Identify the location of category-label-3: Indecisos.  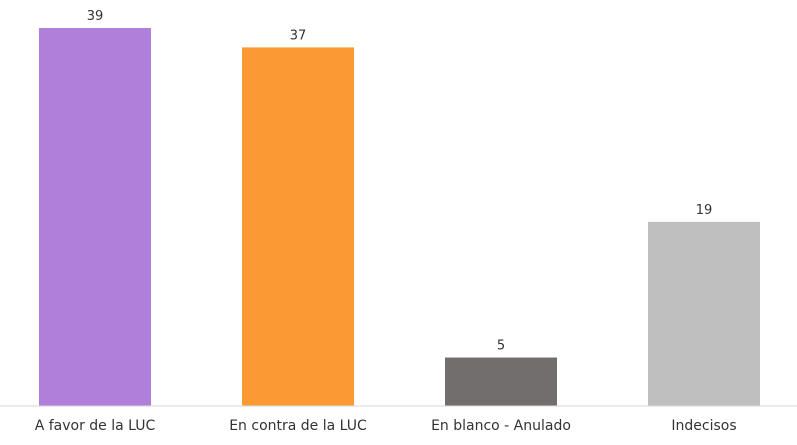
(703, 426).